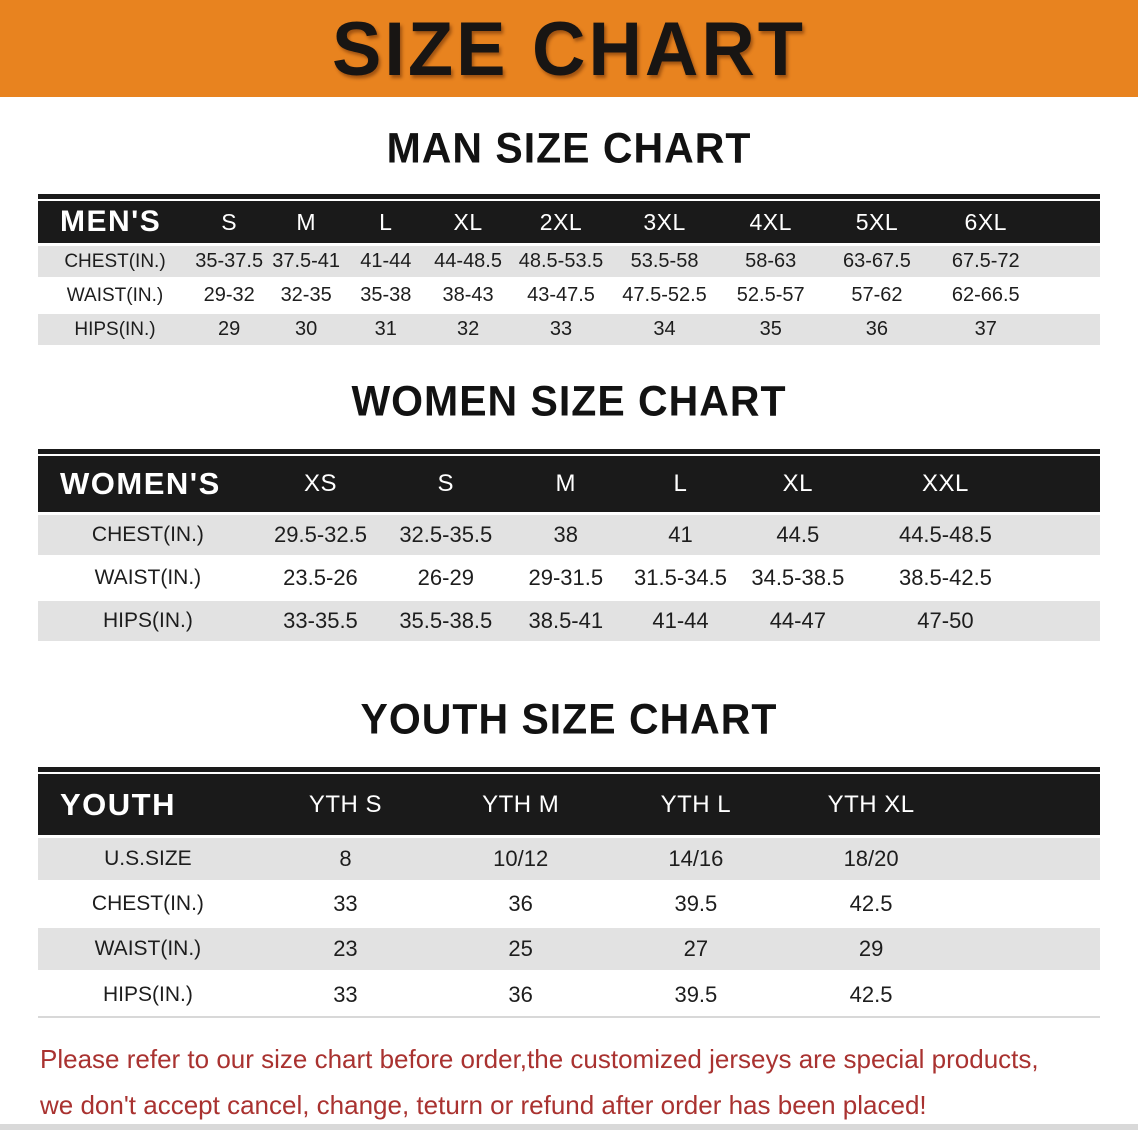 The width and height of the screenshot is (1138, 1132). What do you see at coordinates (306, 331) in the screenshot?
I see `measurement-value: 30` at bounding box center [306, 331].